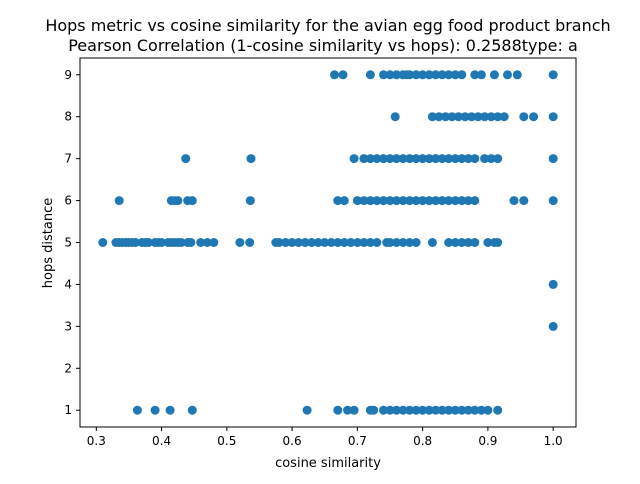  Describe the element at coordinates (487, 441) in the screenshot. I see `x-tick-label: 0.9` at that location.